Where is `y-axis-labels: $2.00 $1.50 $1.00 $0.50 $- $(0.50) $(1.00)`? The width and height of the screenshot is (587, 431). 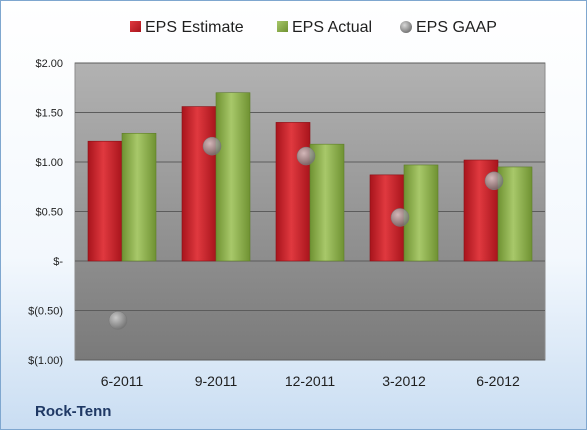 y-axis-labels: $2.00 $1.50 $1.00 $0.50 $- $(0.50) $(1.00) is located at coordinates (45, 212).